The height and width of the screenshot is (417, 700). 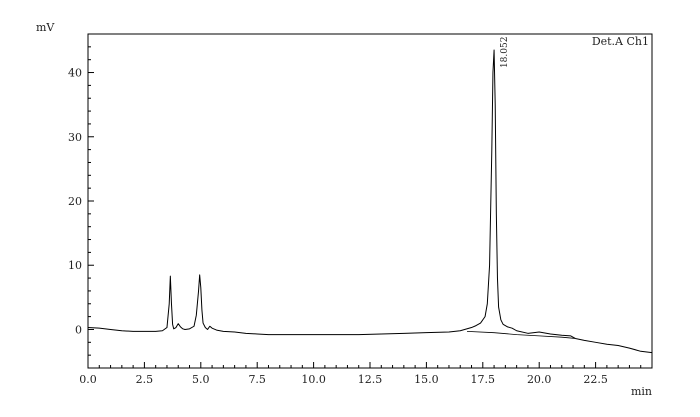 I want to click on x-tick-label: 12.5, so click(x=370, y=379).